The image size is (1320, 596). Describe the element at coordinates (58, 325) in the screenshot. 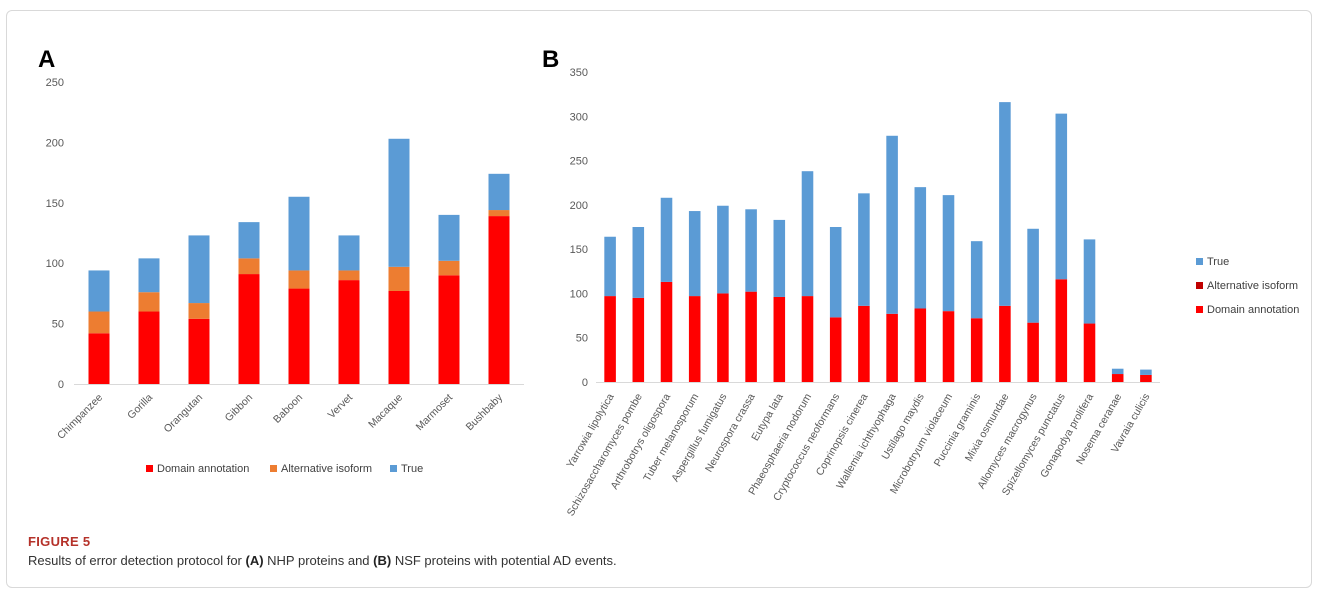

I see `panel-a-ytick-label: 50` at that location.